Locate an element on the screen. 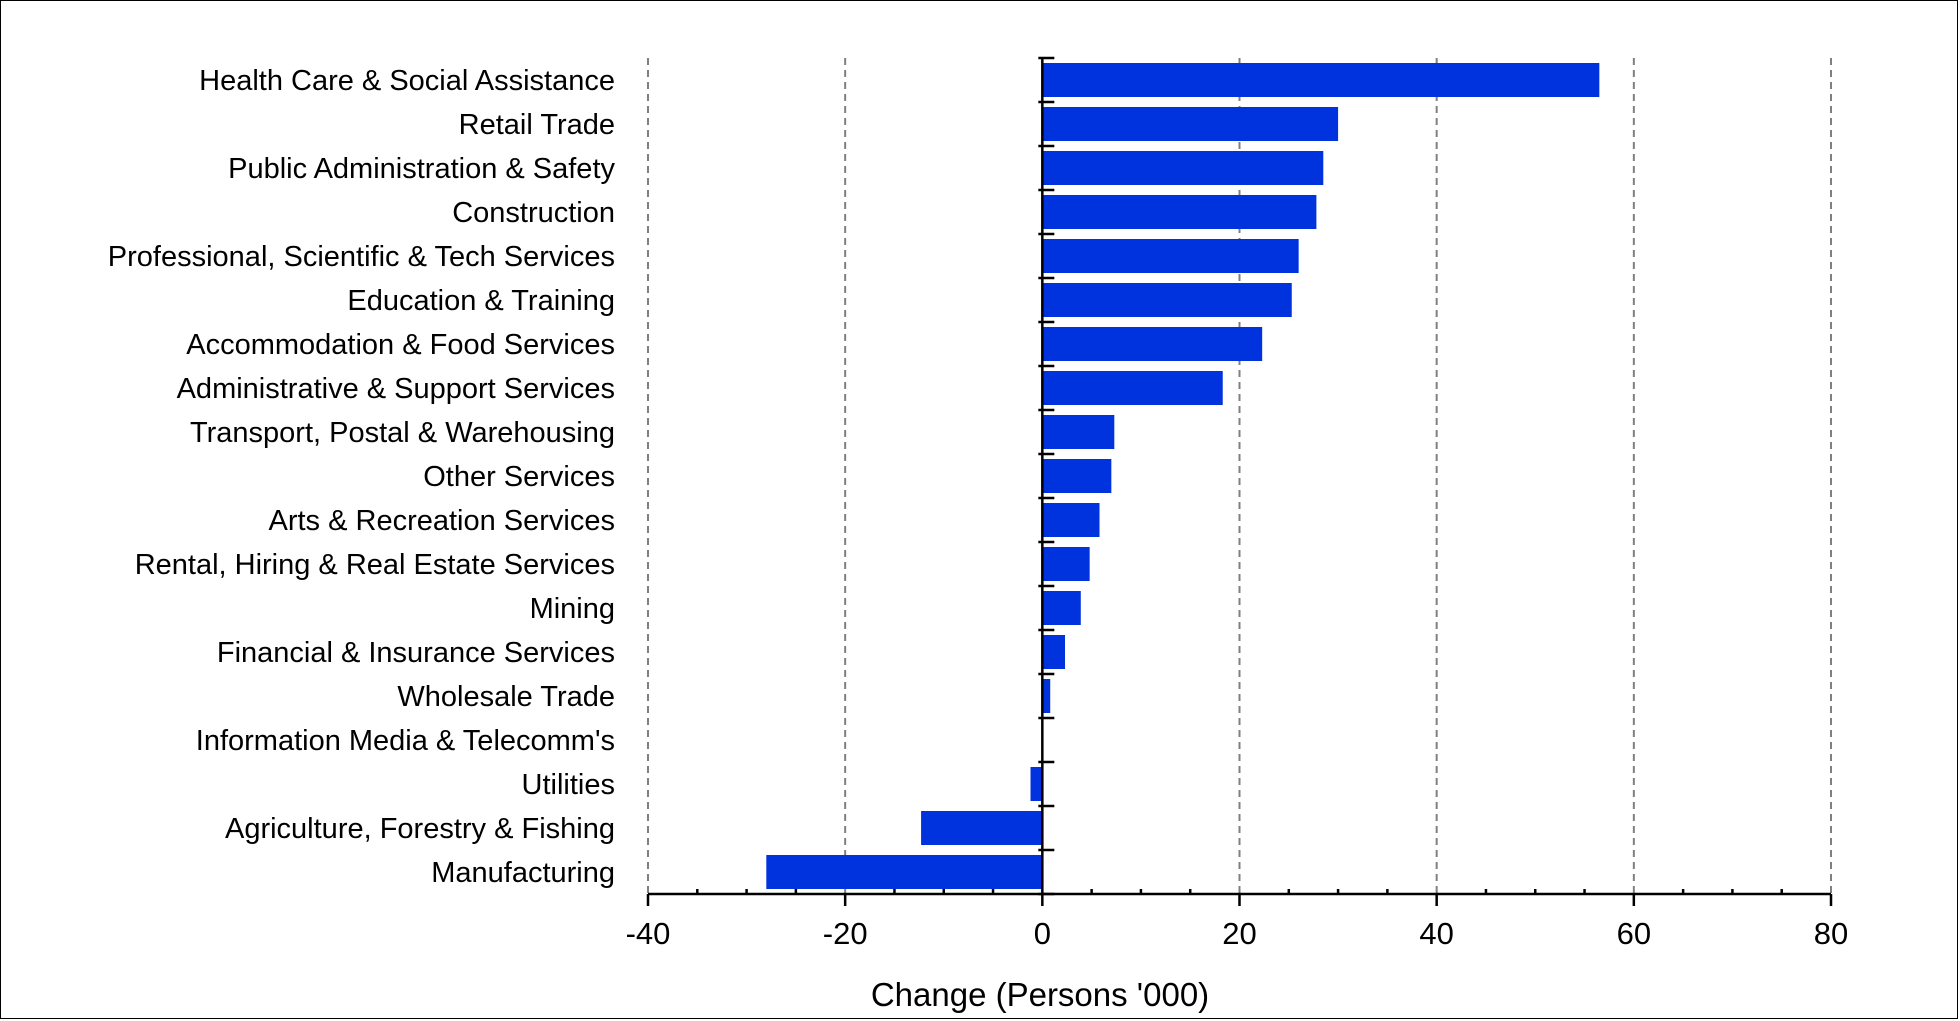  x-tick-label: -40 is located at coordinates (648, 933).